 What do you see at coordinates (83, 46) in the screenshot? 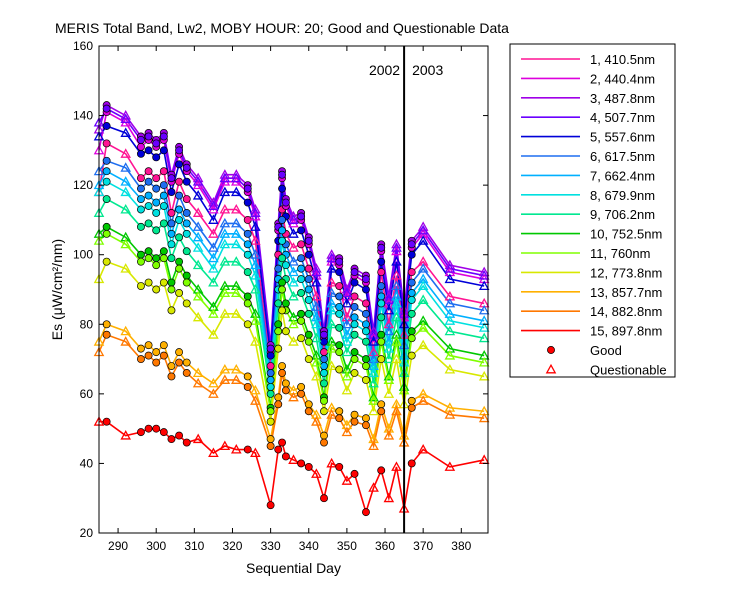
I see `y-tick-label: 160` at bounding box center [83, 46].